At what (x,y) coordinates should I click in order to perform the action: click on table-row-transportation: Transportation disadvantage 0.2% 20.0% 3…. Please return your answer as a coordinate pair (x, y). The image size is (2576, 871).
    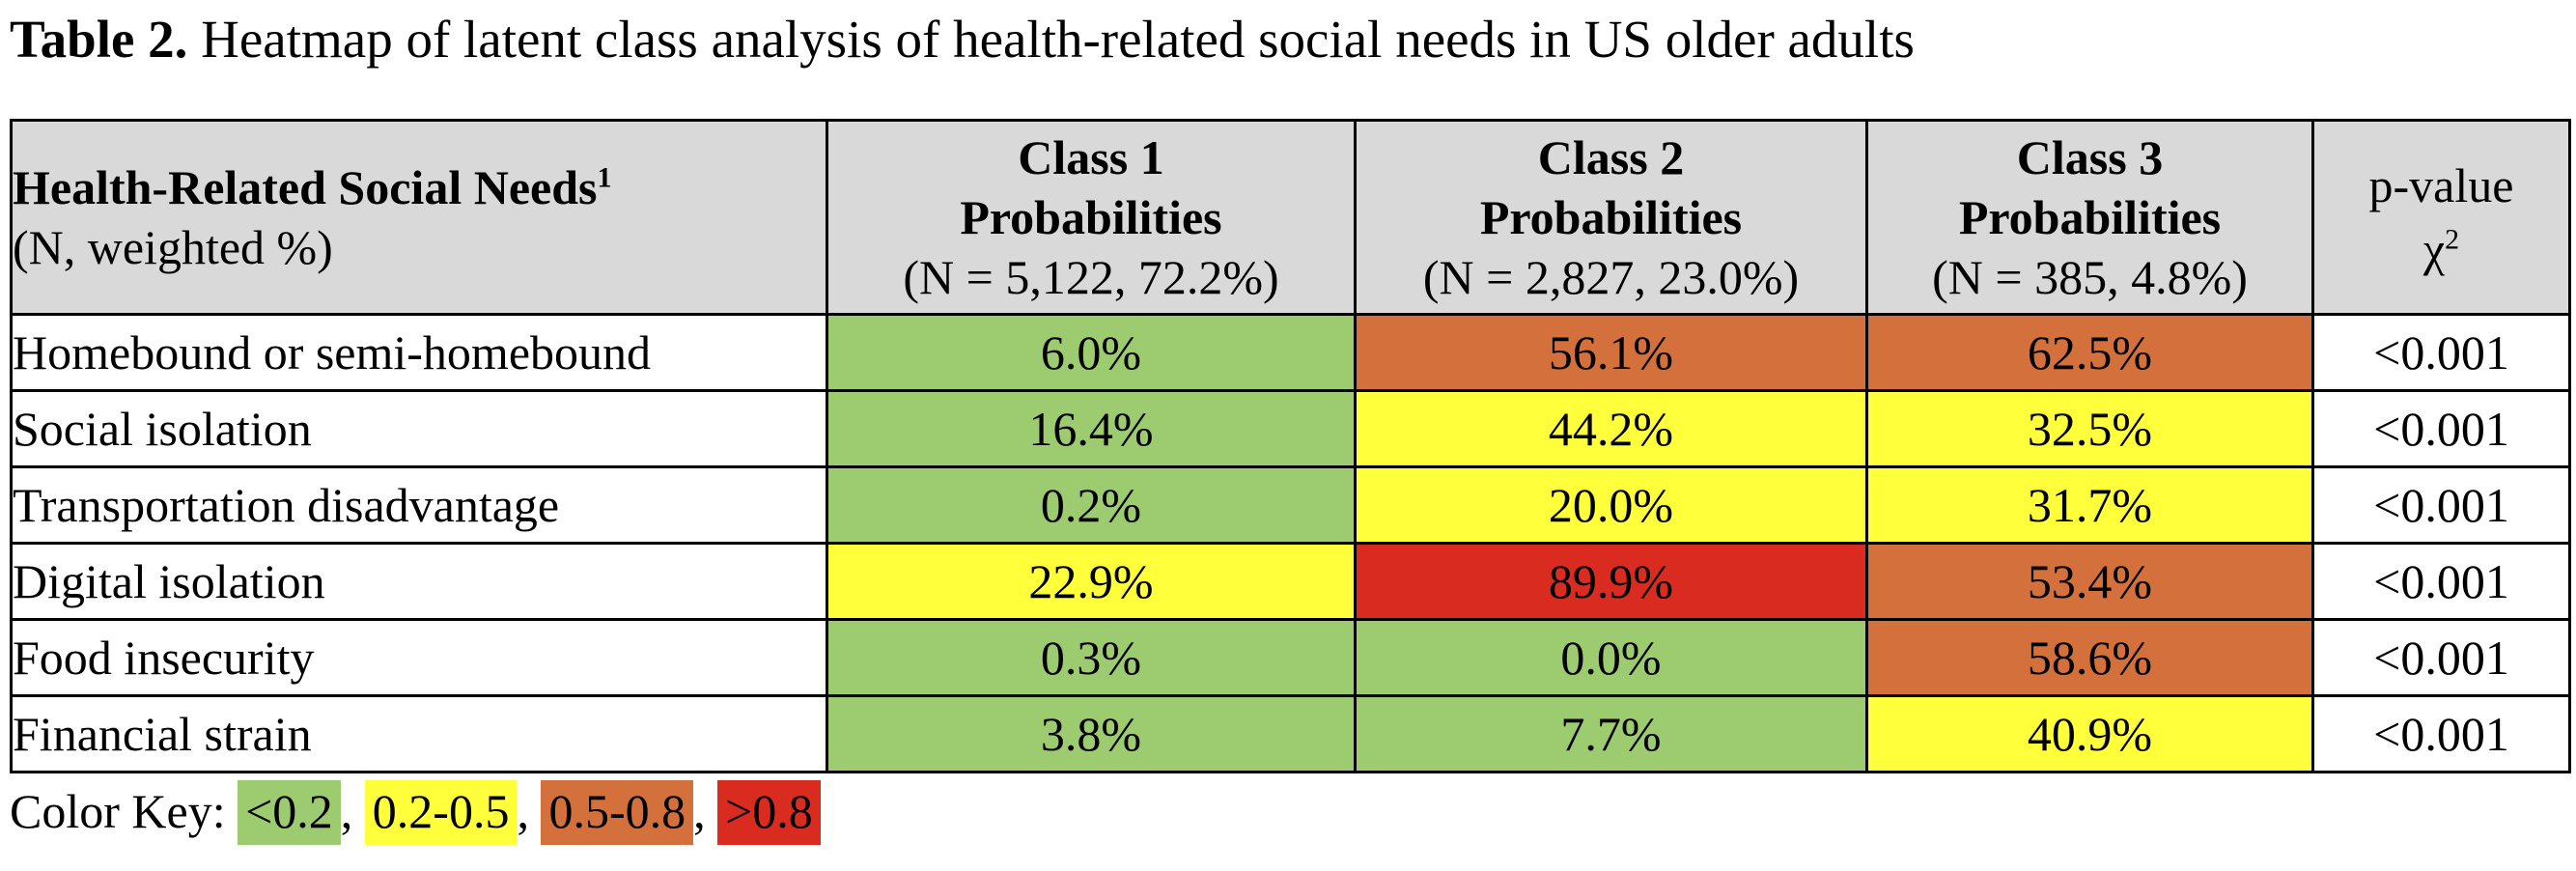
    Looking at the image, I should click on (1291, 505).